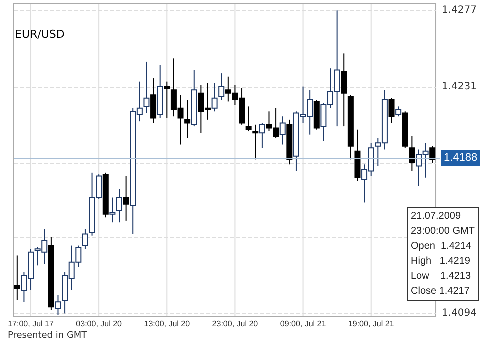 This screenshot has width=480, height=345. I want to click on info-box: 21.07.2009 23:00:00 GMT Open 1.4214 High 1.4219 Low 1.4213 Close 1.4217, so click(443, 254).